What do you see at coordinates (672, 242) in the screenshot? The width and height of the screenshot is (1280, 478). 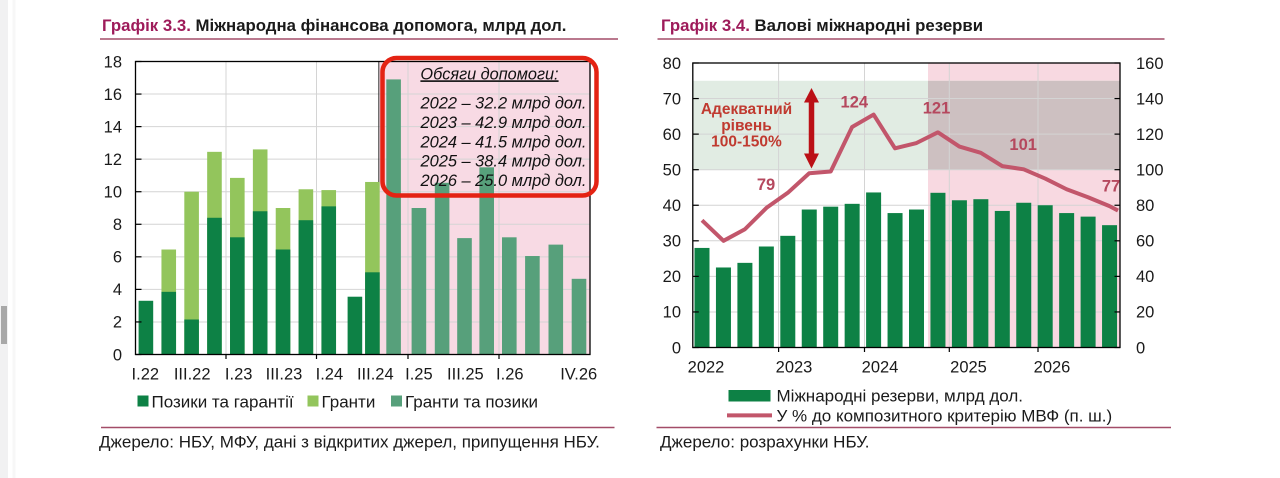 I see `svg-text: 30` at bounding box center [672, 242].